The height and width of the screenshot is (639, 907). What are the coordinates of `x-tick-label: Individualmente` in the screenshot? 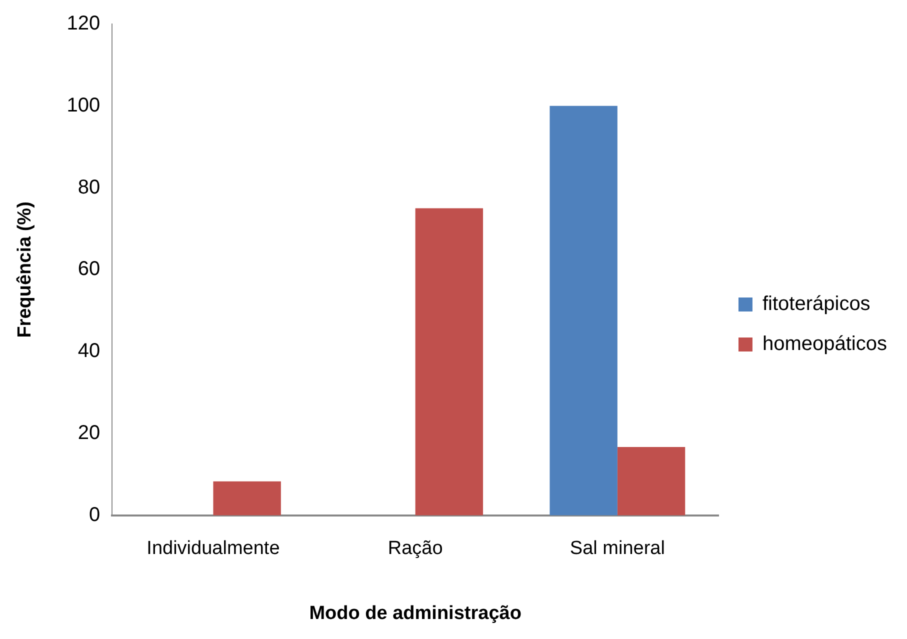 It's located at (213, 549).